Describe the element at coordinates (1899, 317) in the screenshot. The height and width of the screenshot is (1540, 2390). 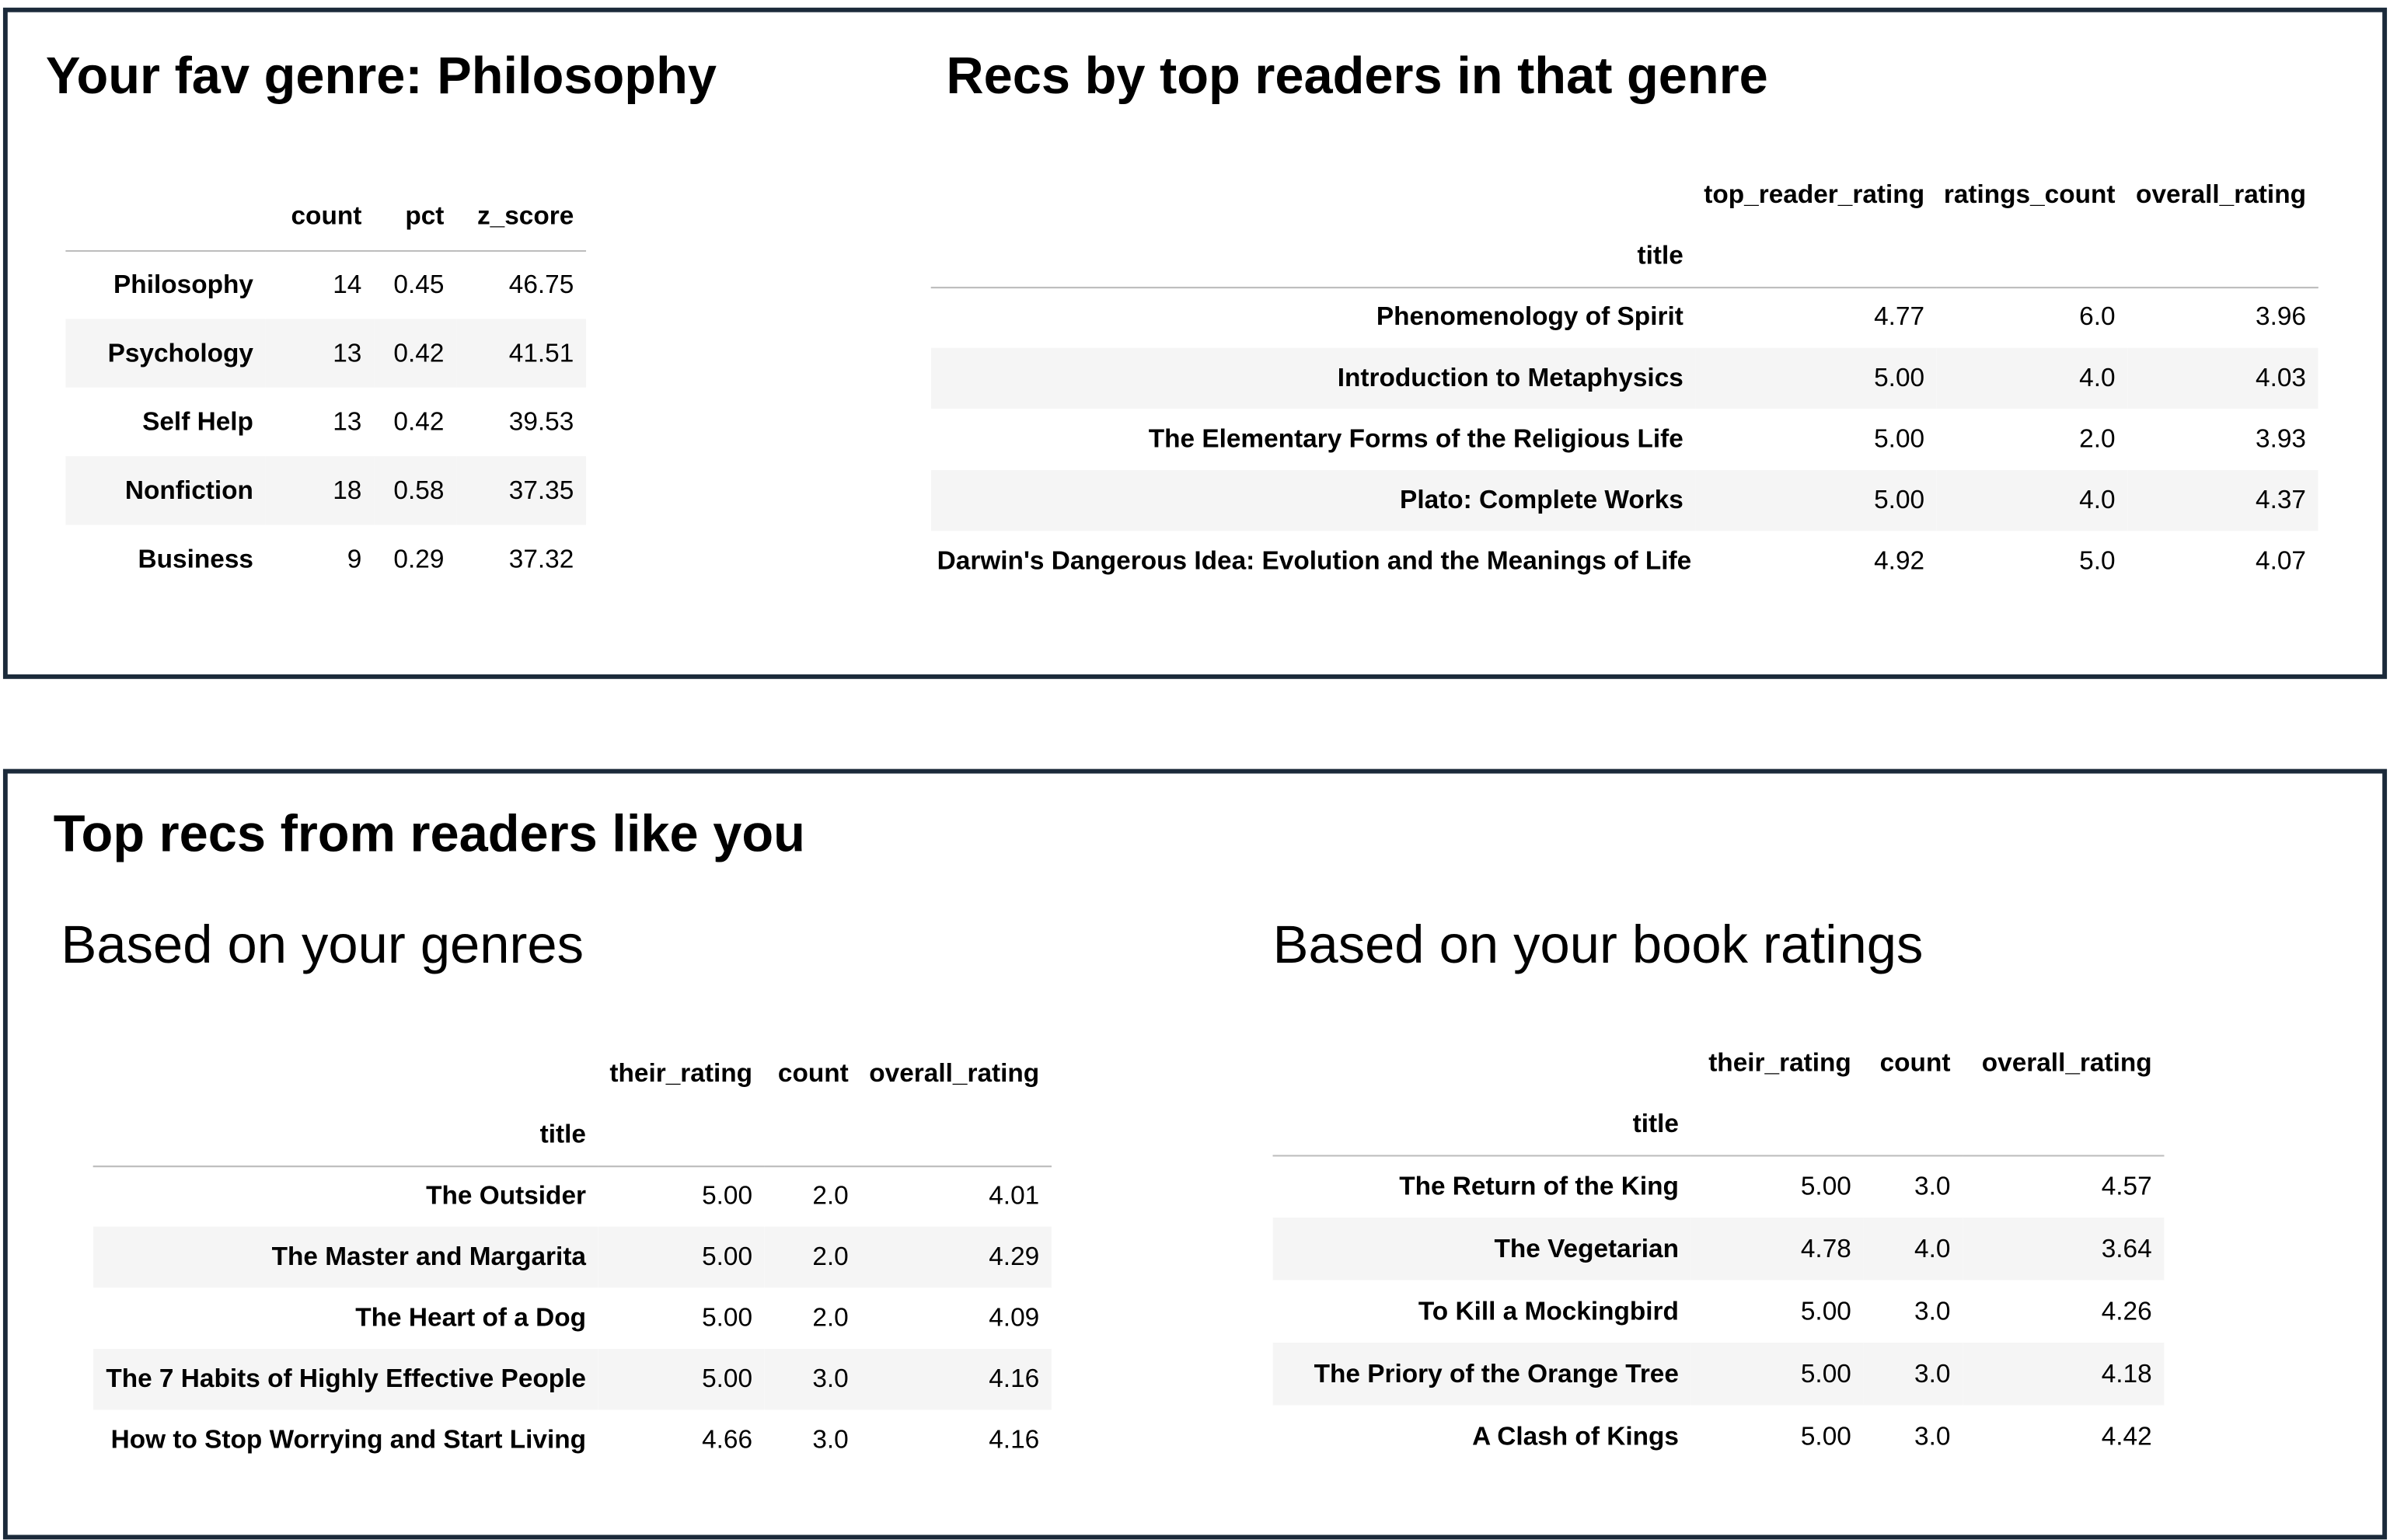
I see `table-cell: 4.77` at that location.